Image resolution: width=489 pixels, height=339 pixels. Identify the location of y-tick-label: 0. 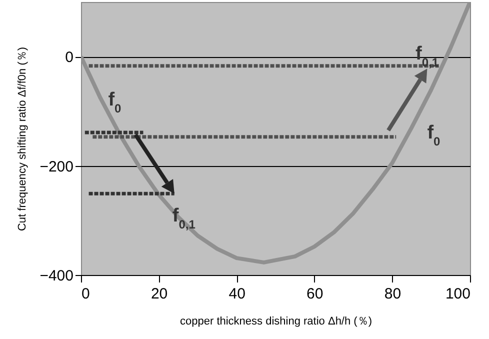
(69, 57).